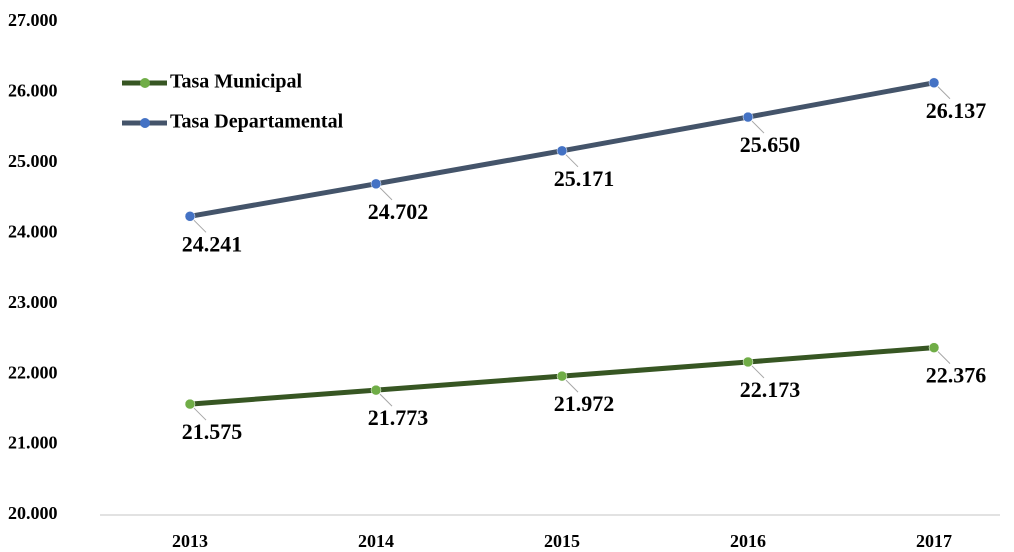  I want to click on data-label: 25.171, so click(584, 178).